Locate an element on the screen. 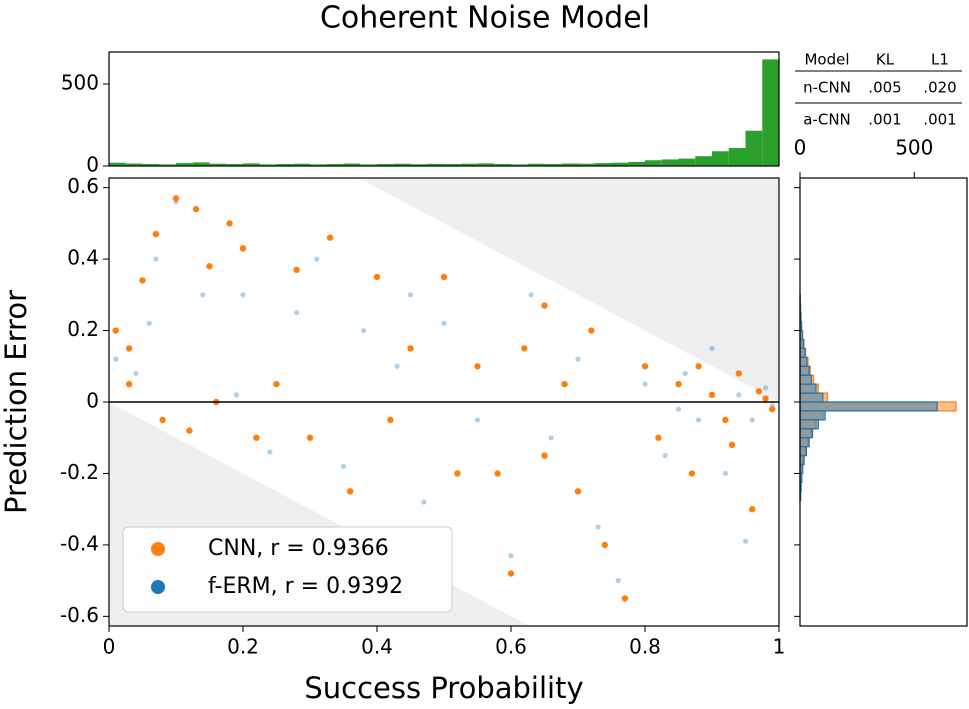 Image resolution: width=969 pixels, height=709 pixels. figure-title: Coherent Noise Model is located at coordinates (485, 18).